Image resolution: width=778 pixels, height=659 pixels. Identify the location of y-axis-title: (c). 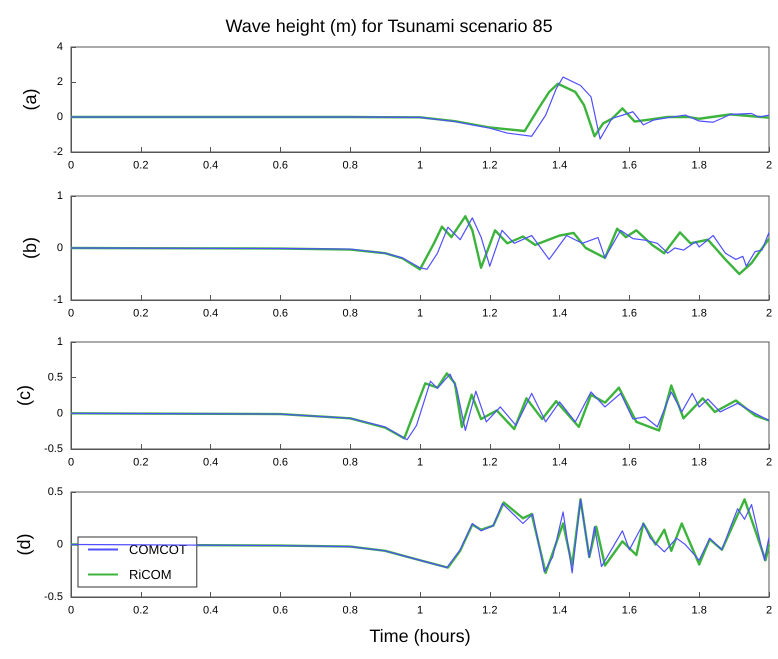
(24, 395).